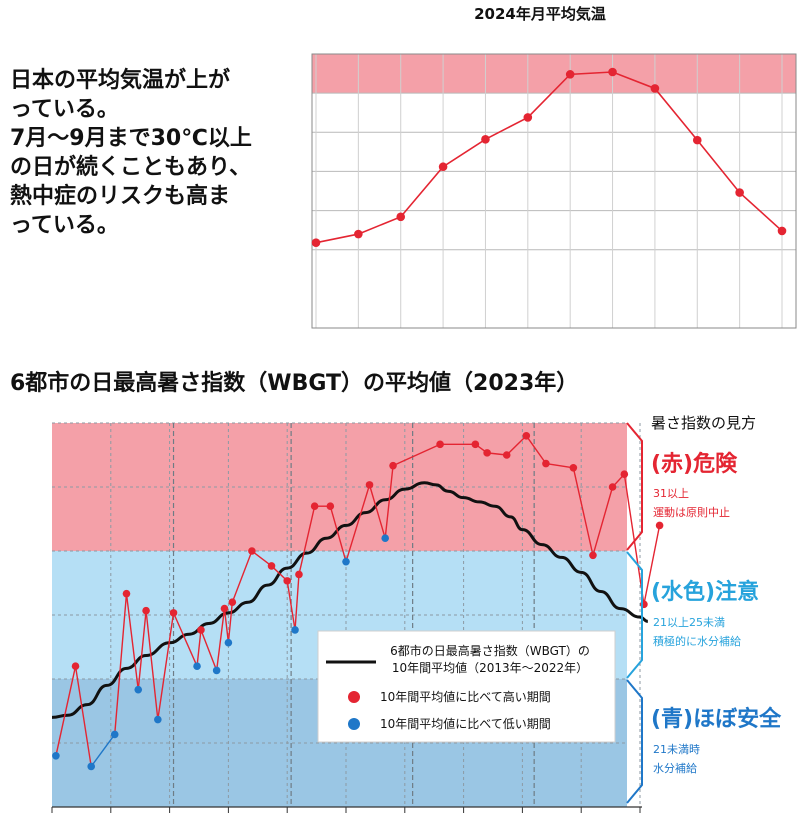 Image resolution: width=800 pixels, height=840 pixels. Describe the element at coordinates (671, 493) in the screenshot. I see `danger-line1: 31以上` at that location.